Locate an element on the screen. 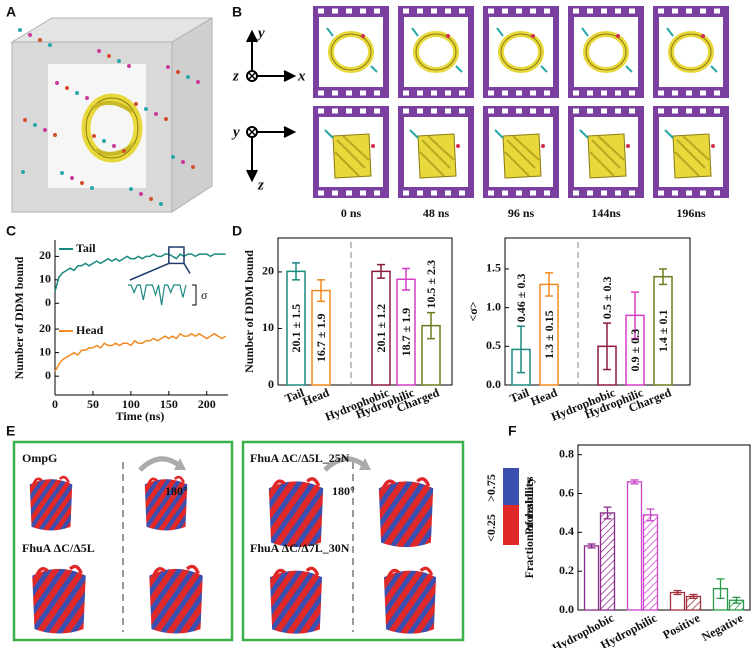 The height and width of the screenshot is (648, 754). time-label: 0 ns is located at coordinates (351, 213).